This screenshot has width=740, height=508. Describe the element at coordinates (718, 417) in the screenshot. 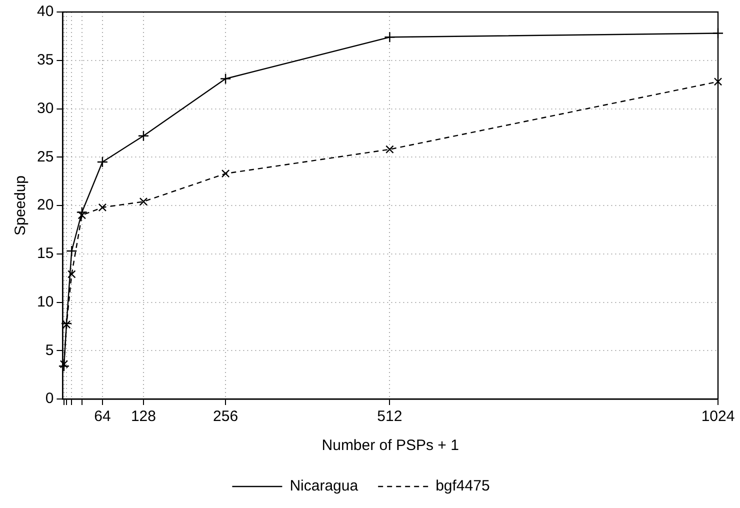

I see `x-tick-label: 1024` at that location.